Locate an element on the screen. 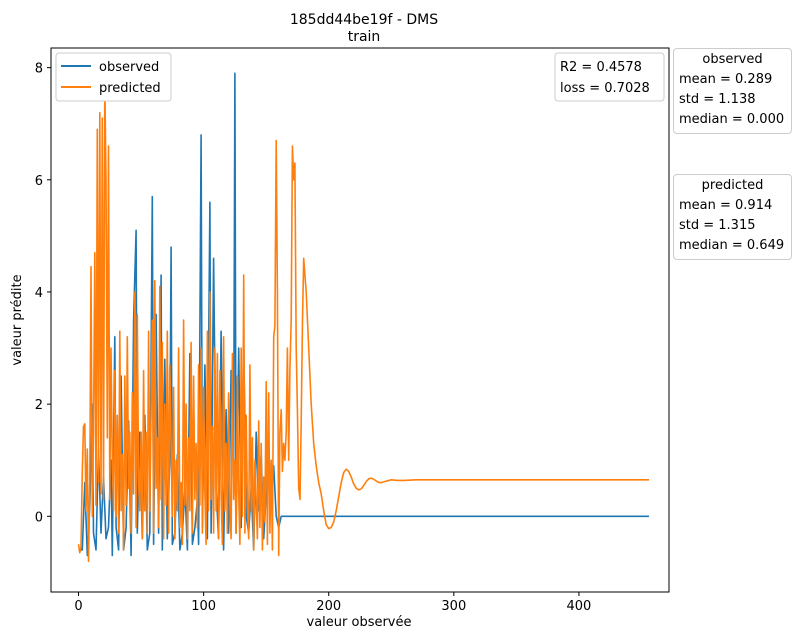  y-tick-label: 8 is located at coordinates (39, 69).